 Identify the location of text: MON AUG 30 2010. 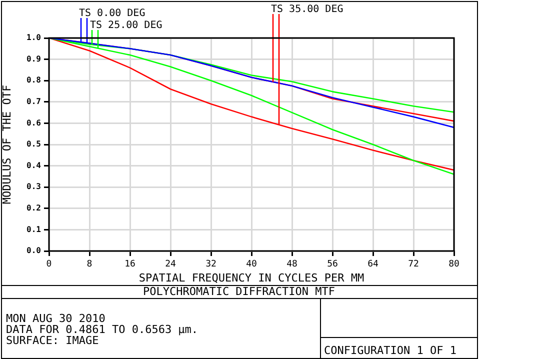
(56, 318).